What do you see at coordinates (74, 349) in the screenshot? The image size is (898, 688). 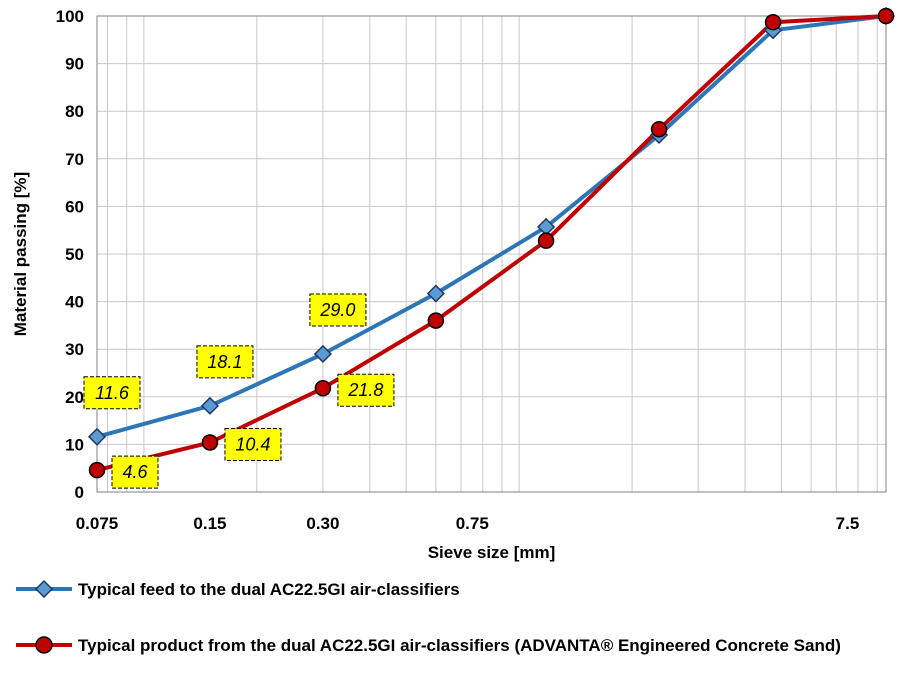 I see `y-tick-label: 30` at bounding box center [74, 349].